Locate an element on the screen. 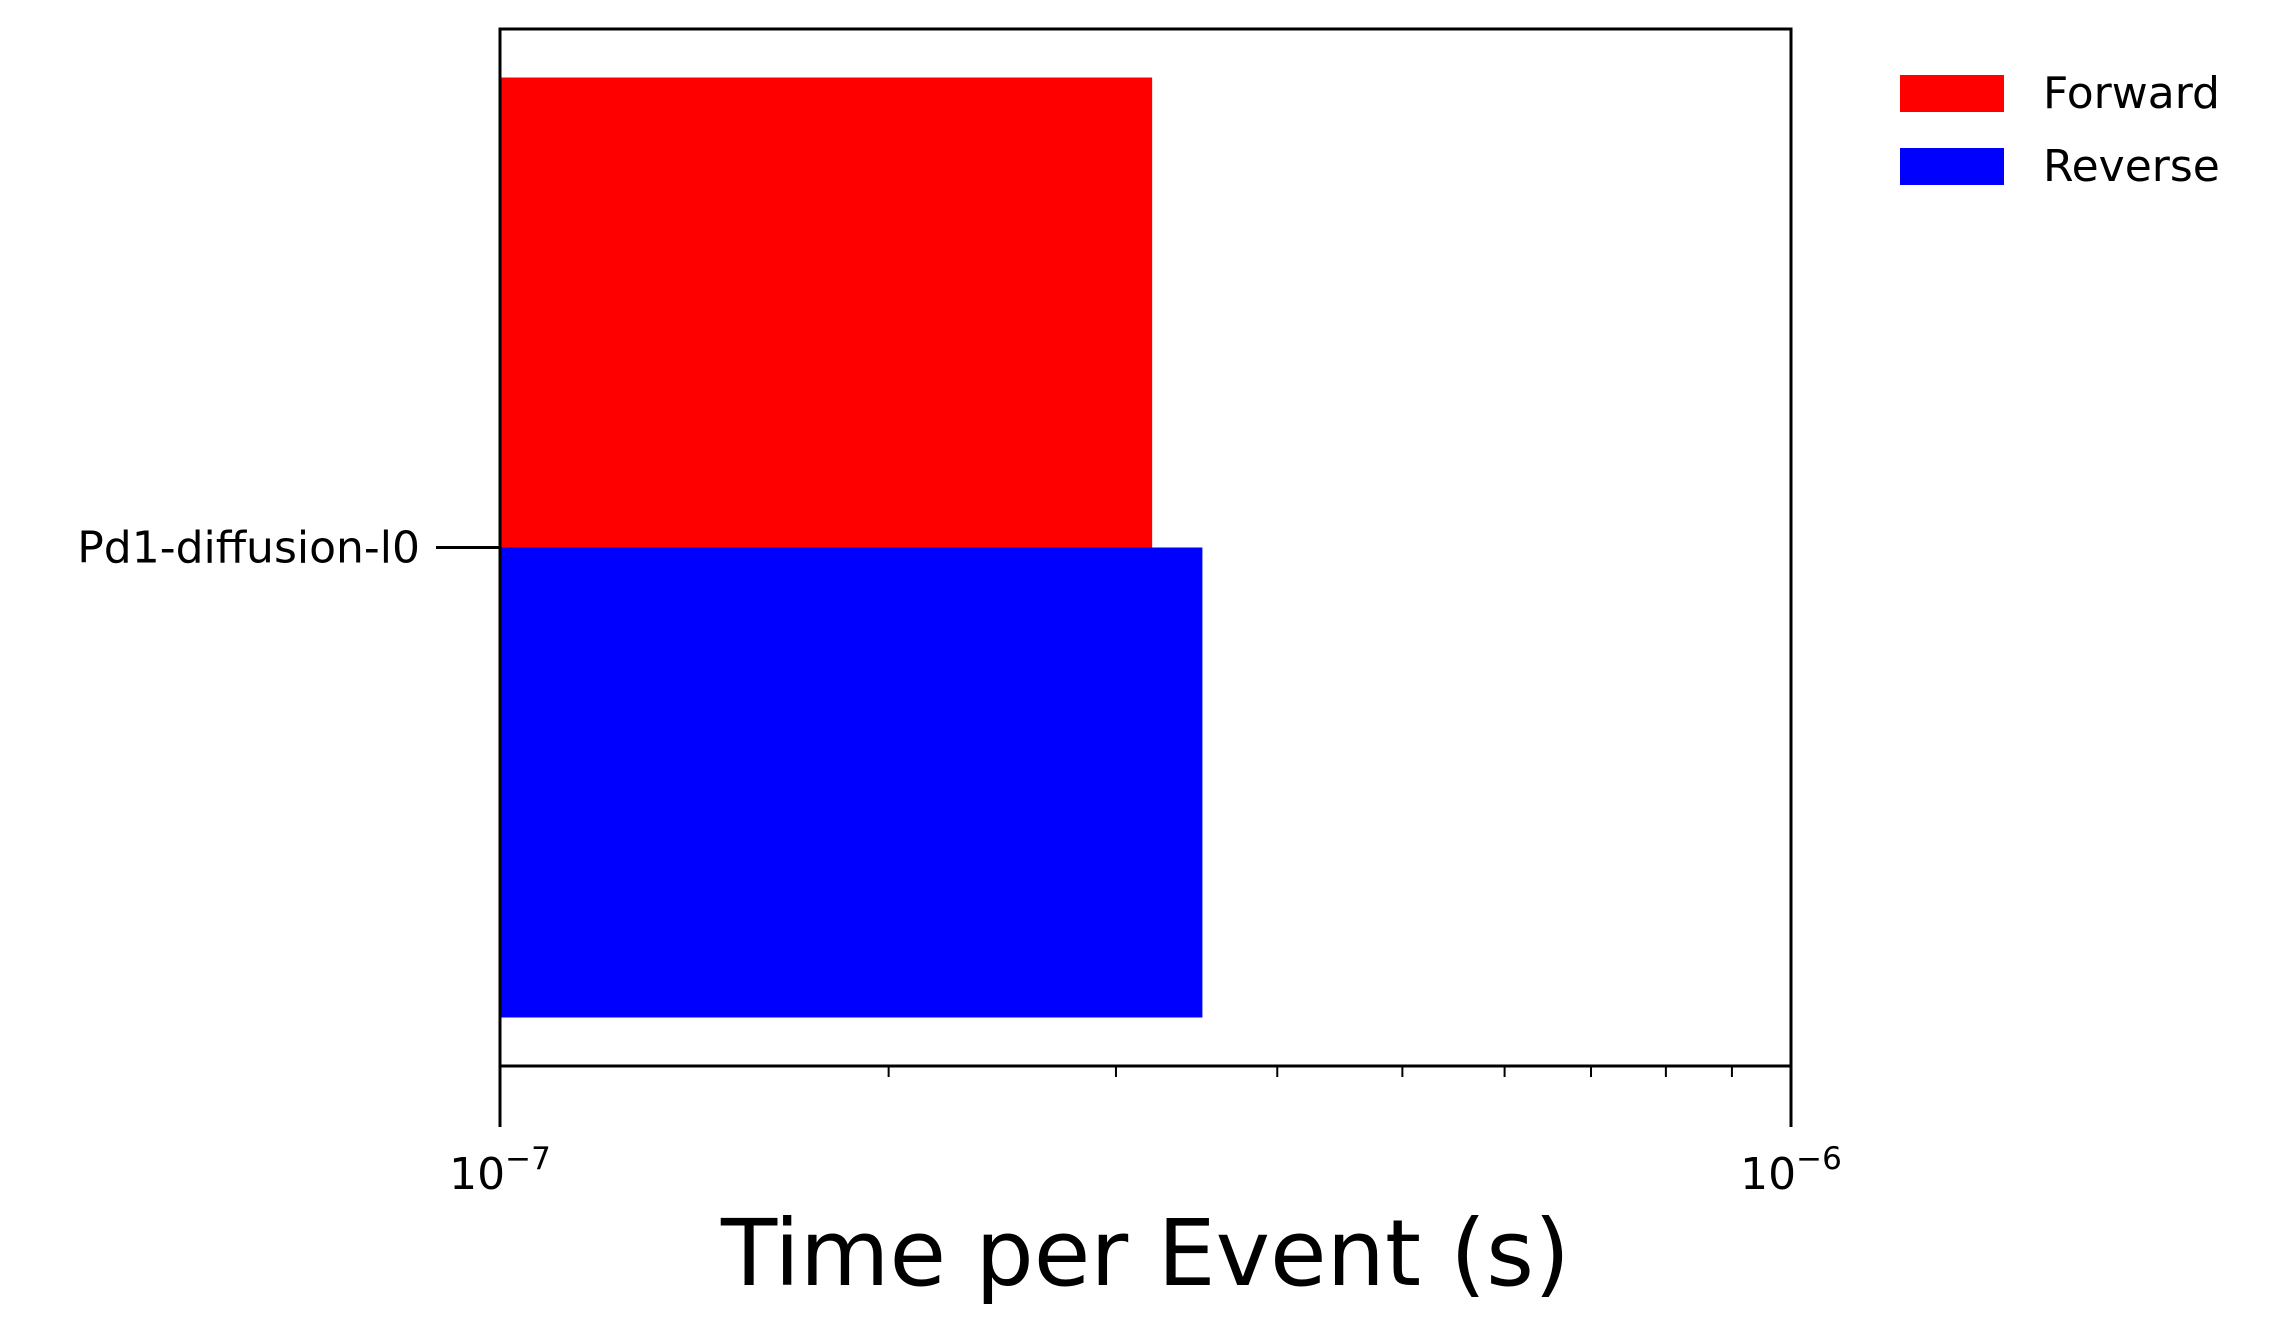  y-axis-ticks: Pd1-diffusion-l0 is located at coordinates (288, 548).